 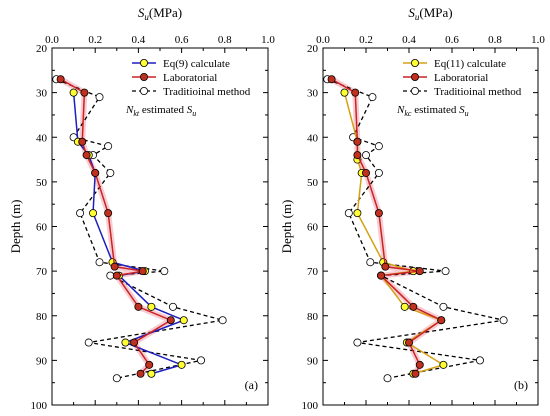 I want to click on note-s: S, so click(x=462, y=110).